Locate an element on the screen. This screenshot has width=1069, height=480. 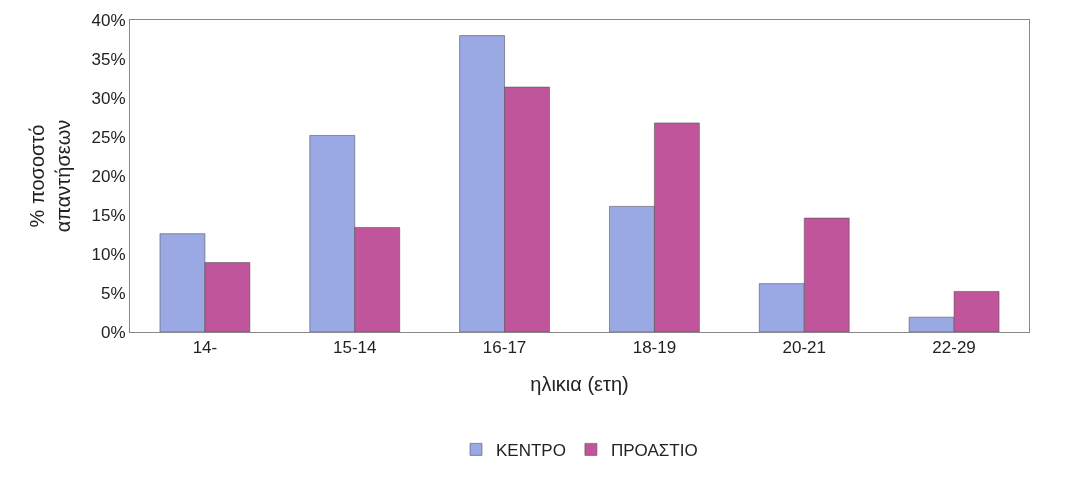
x-axis-title: ηλικια (ετη) is located at coordinates (579, 383).